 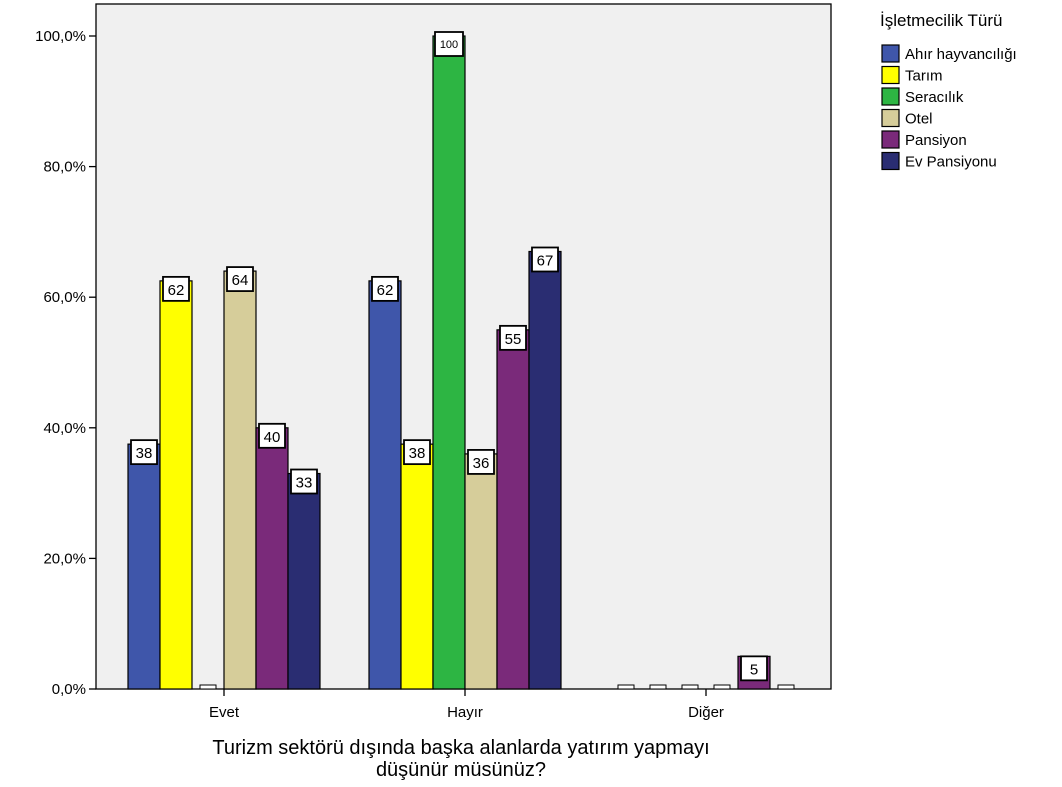 I want to click on legend-entry: Ev Pansiyonu, so click(x=951, y=162).